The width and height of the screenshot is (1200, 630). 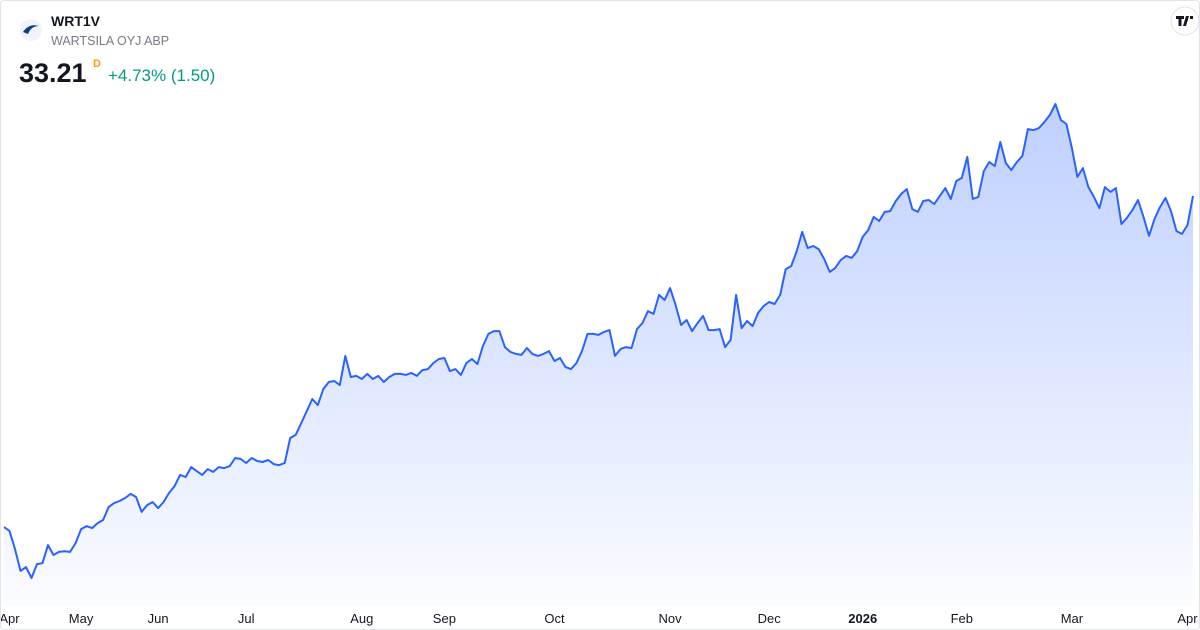 I want to click on price: 33.21, so click(x=53, y=73).